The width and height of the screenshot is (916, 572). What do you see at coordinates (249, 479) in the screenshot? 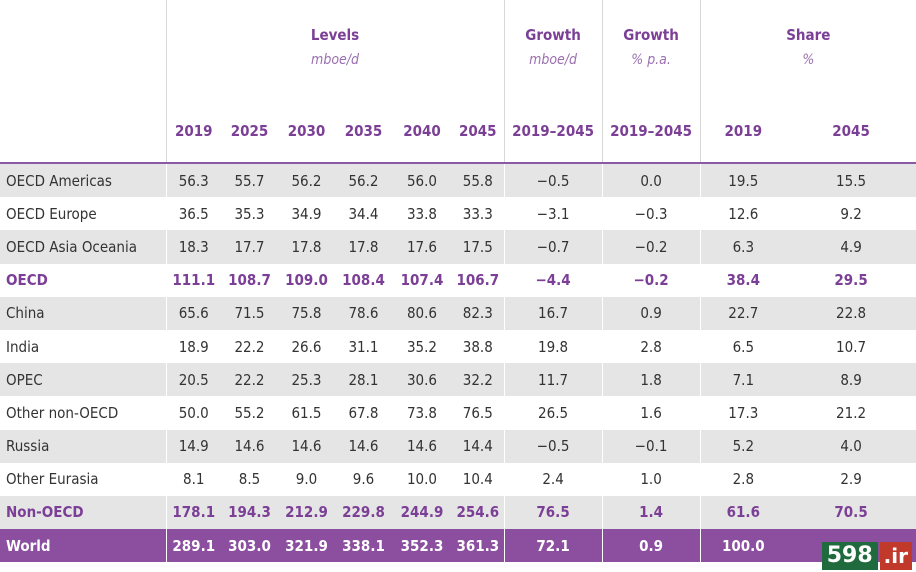
I see `table-cell: 8.5` at bounding box center [249, 479].